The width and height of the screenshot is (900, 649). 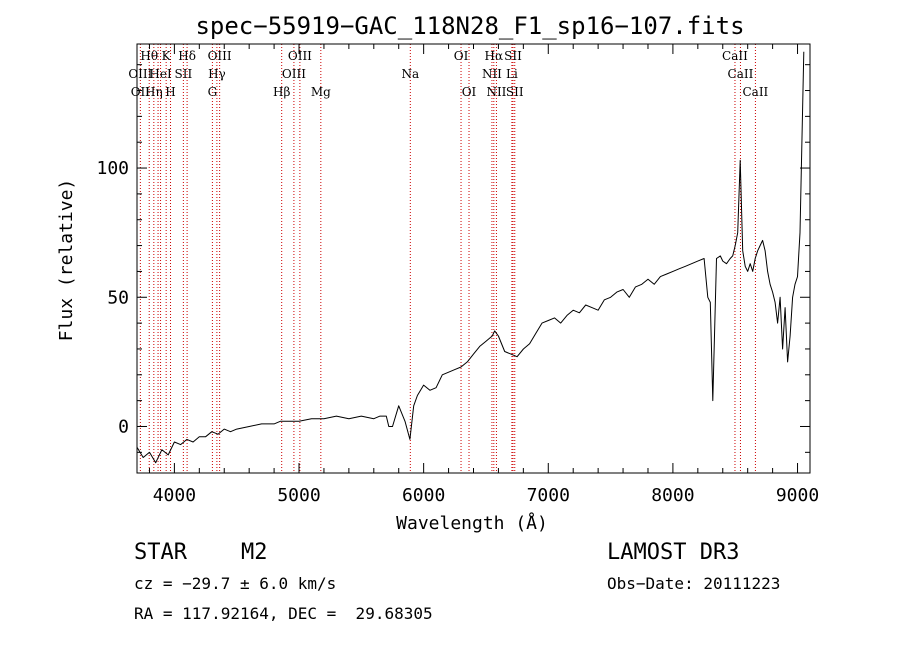 What do you see at coordinates (512, 74) in the screenshot?
I see `line-label: Li` at bounding box center [512, 74].